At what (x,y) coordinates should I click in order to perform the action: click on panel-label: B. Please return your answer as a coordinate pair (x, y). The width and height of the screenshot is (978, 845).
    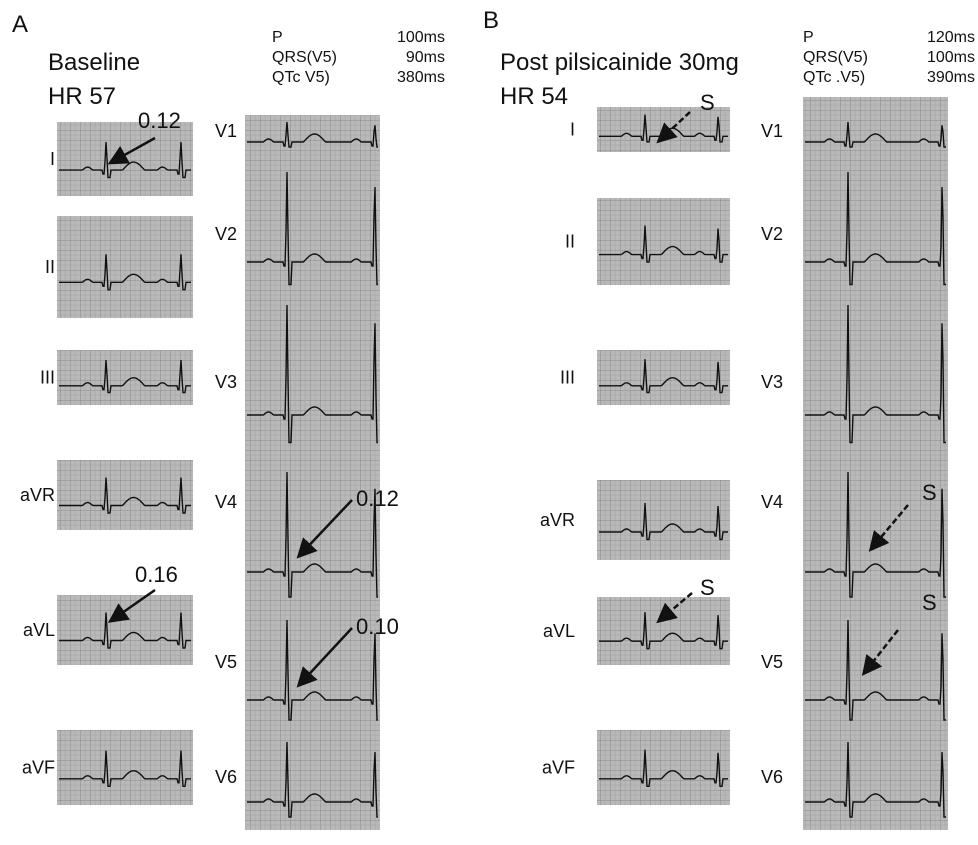
    Looking at the image, I should click on (491, 20).